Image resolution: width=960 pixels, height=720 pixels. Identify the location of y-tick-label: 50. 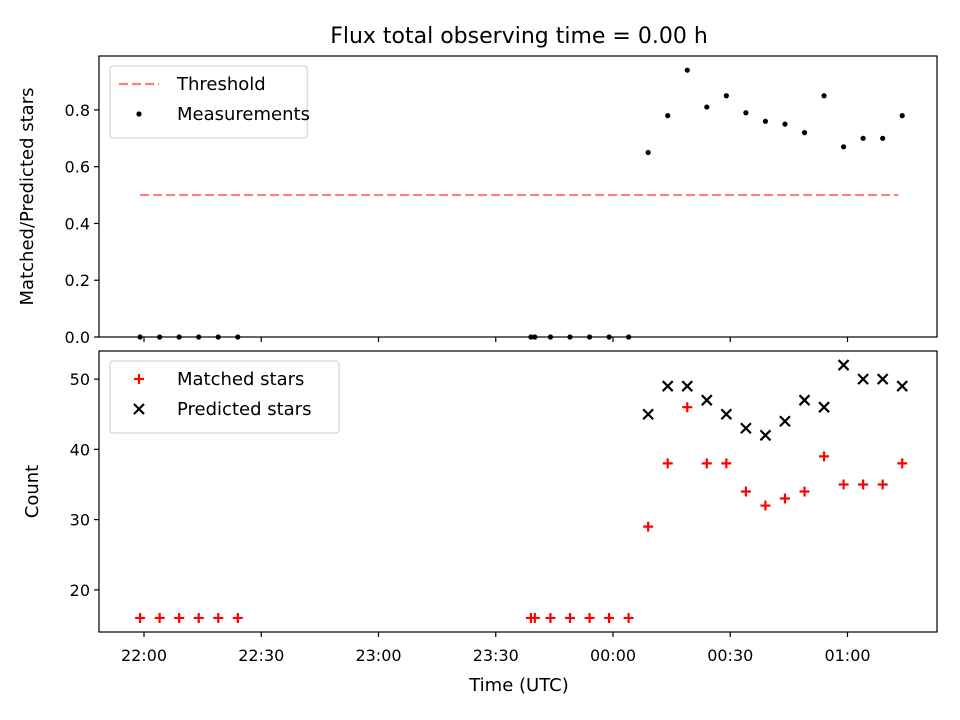
(80, 379).